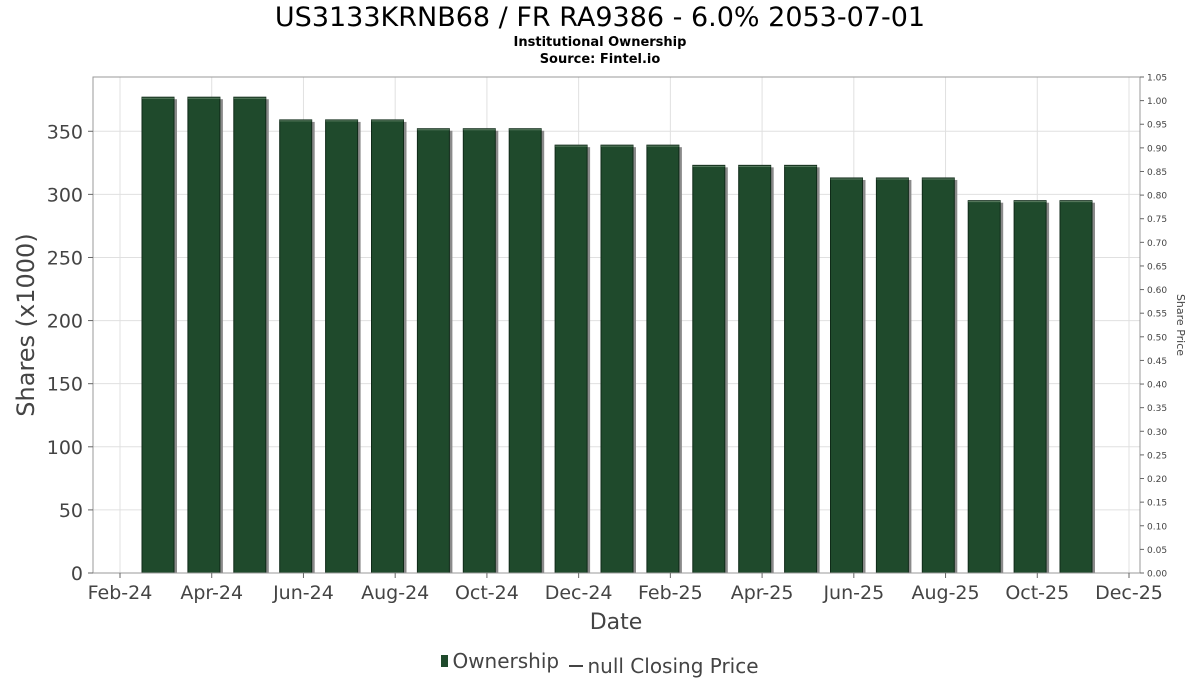 This screenshot has width=1200, height=678. I want to click on line-swatch-icon, so click(576, 666).